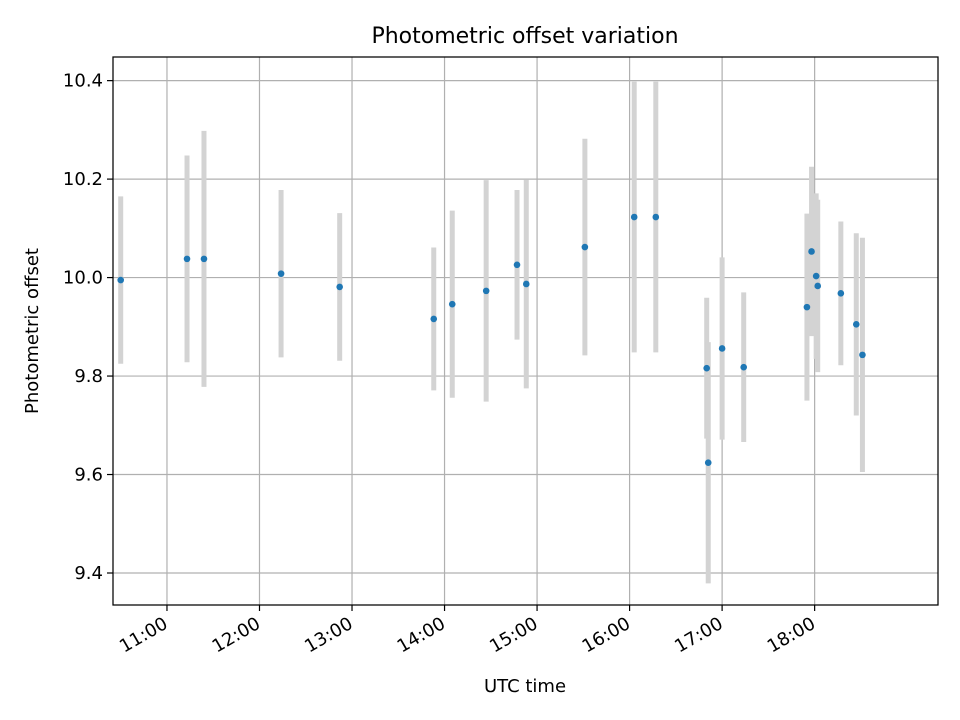  Describe the element at coordinates (524, 36) in the screenshot. I see `chart-title: Photometric offset variation` at that location.